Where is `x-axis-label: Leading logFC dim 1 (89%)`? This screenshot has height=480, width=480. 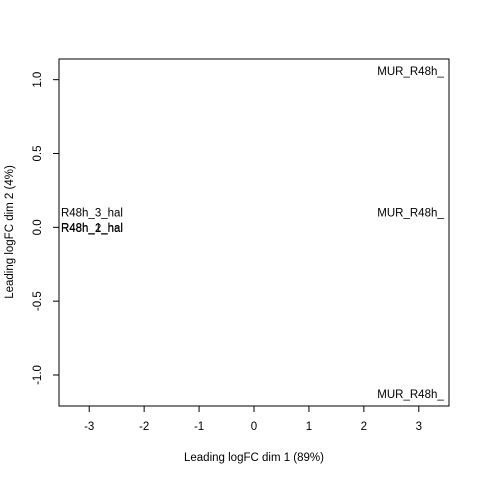 x-axis-label: Leading logFC dim 1 (89%) is located at coordinates (254, 458).